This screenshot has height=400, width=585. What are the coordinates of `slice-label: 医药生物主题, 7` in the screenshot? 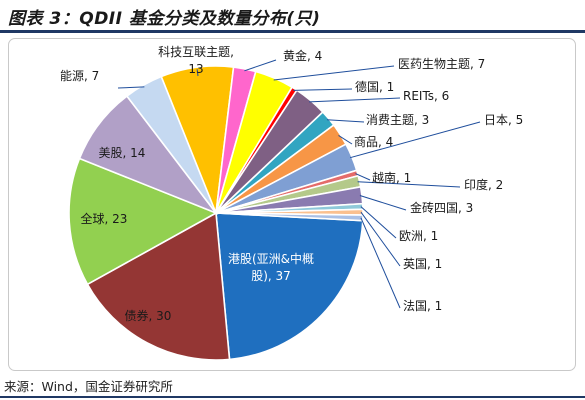 It's located at (441, 64).